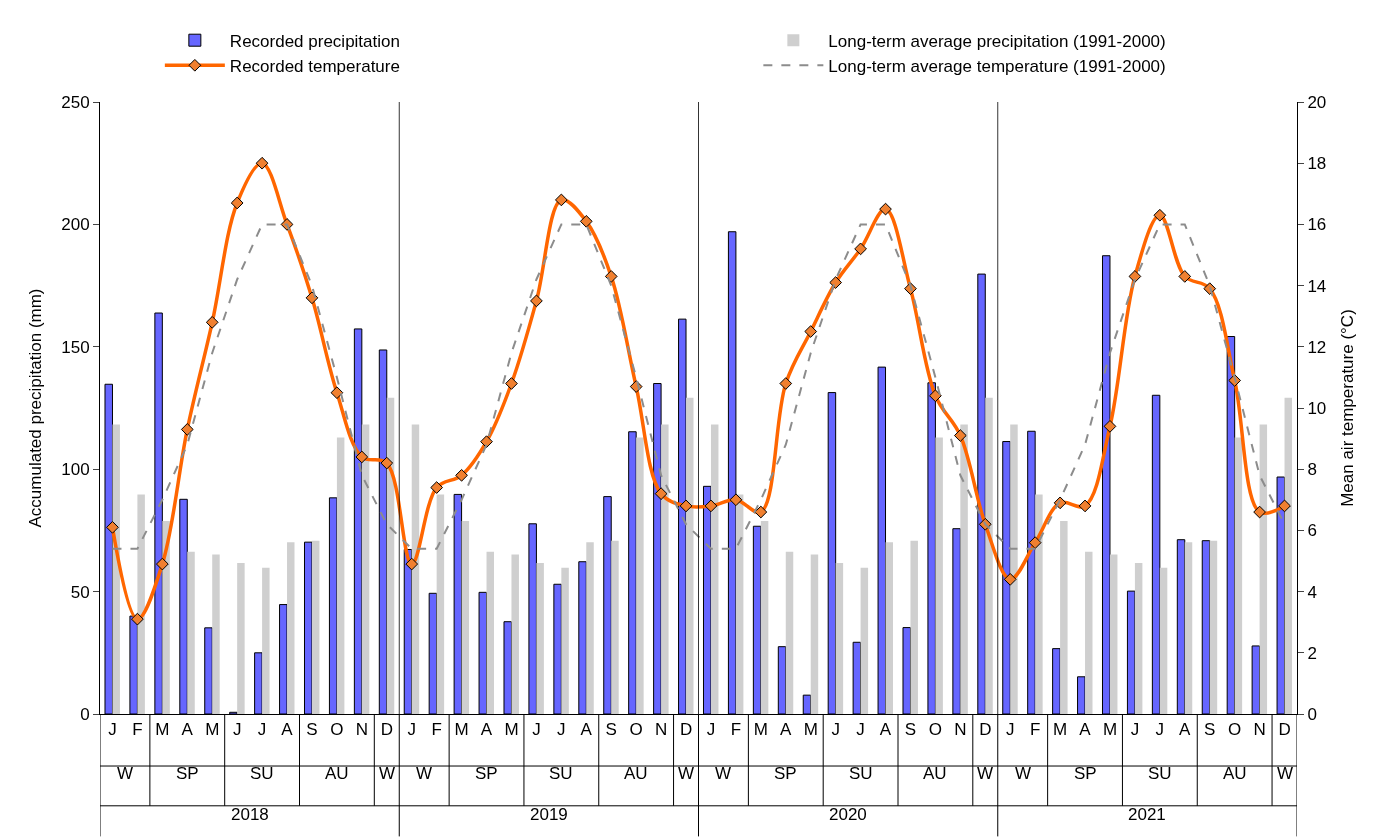  Describe the element at coordinates (1312, 592) in the screenshot. I see `y2-tick-label: 4` at that location.